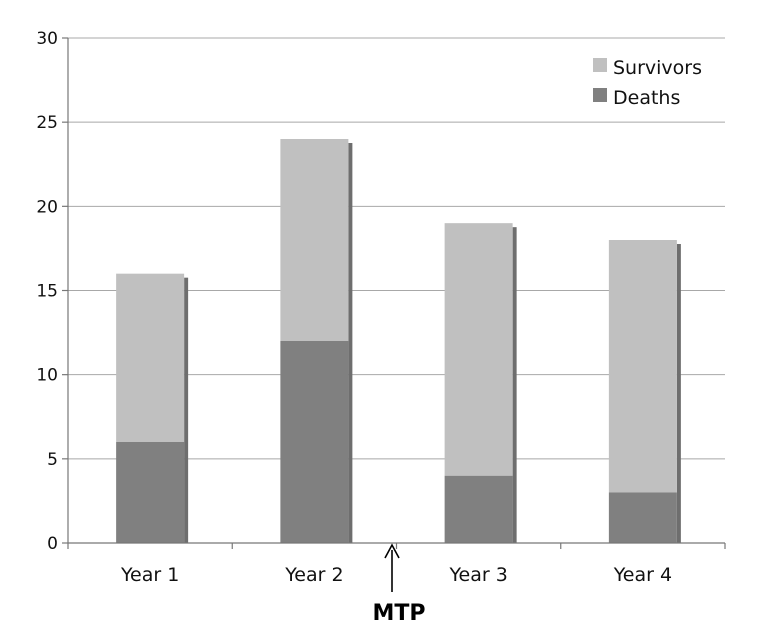 This screenshot has height=640, width=765. What do you see at coordinates (47, 376) in the screenshot?
I see `y-tick-label-10: 10` at bounding box center [47, 376].